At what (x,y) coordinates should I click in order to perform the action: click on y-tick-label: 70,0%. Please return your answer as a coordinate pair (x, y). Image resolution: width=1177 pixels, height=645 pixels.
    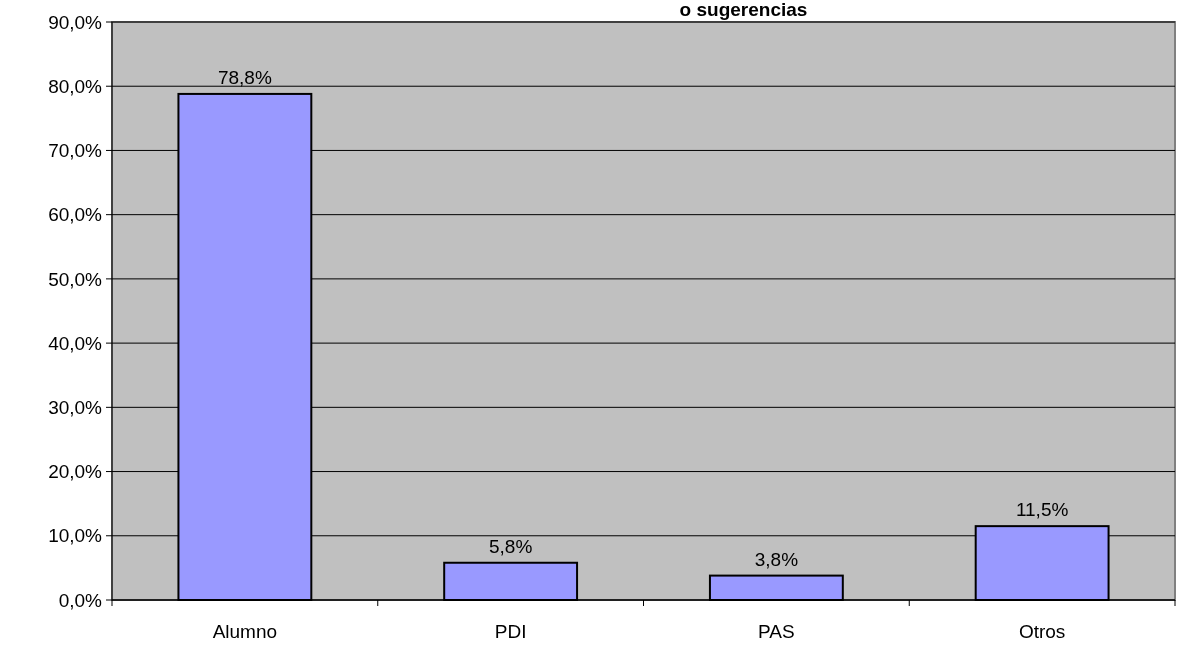
    Looking at the image, I should click on (75, 151).